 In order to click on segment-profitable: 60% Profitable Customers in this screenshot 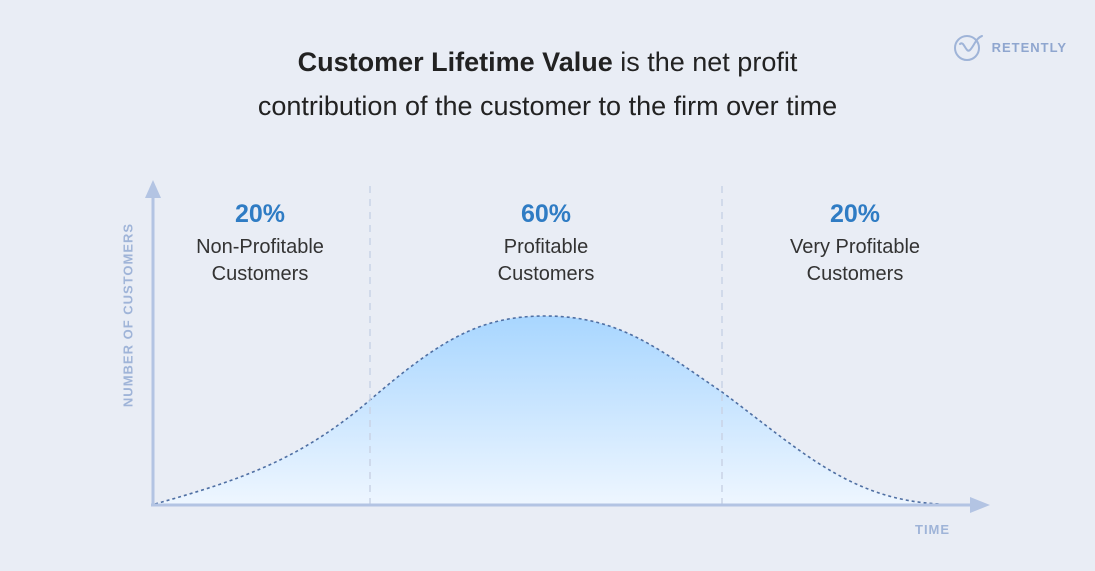, I will do `click(546, 243)`.